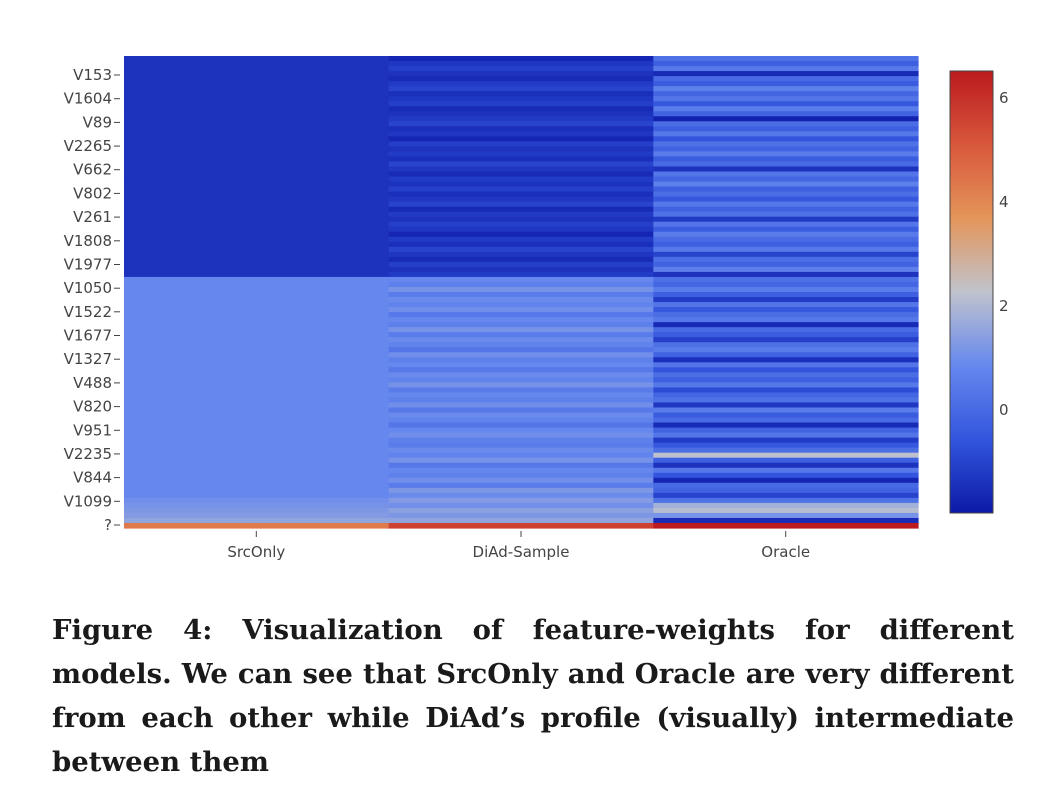  Describe the element at coordinates (88, 501) in the screenshot. I see `y-tick-label: V1099` at that location.